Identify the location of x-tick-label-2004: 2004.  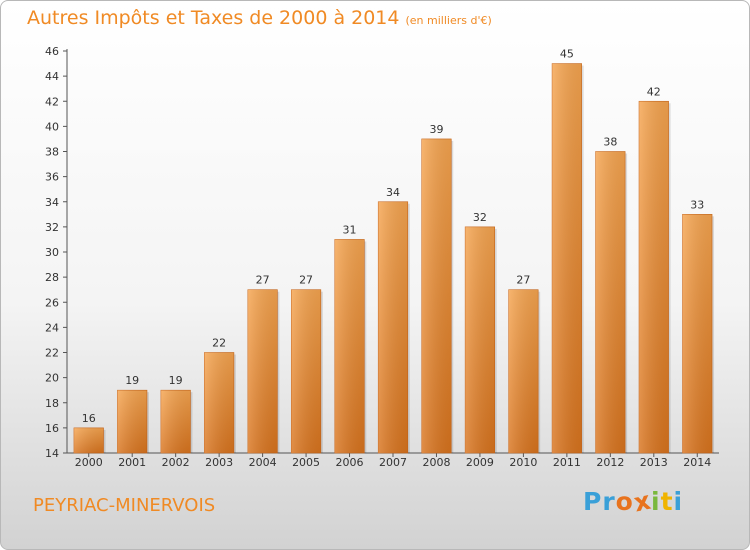
(263, 462).